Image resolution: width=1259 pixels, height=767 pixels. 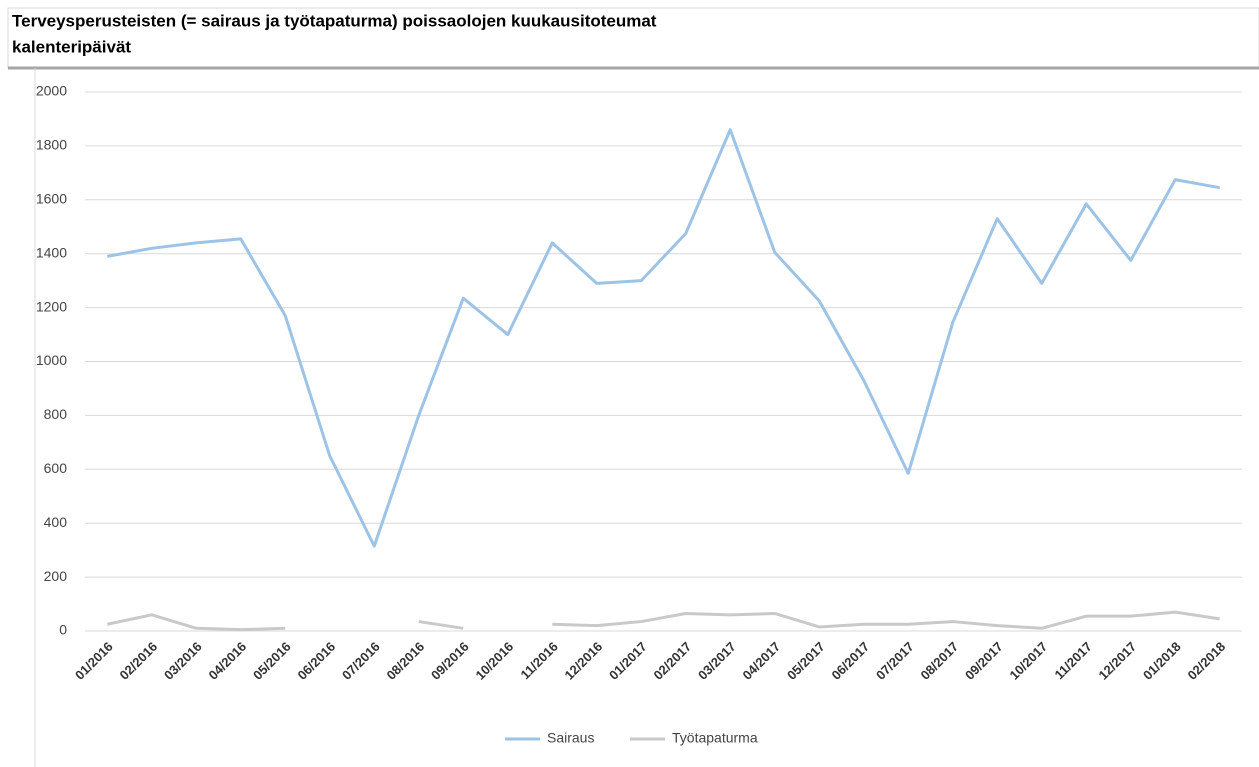 I want to click on legend-label: Työtapaturma, so click(x=715, y=738).